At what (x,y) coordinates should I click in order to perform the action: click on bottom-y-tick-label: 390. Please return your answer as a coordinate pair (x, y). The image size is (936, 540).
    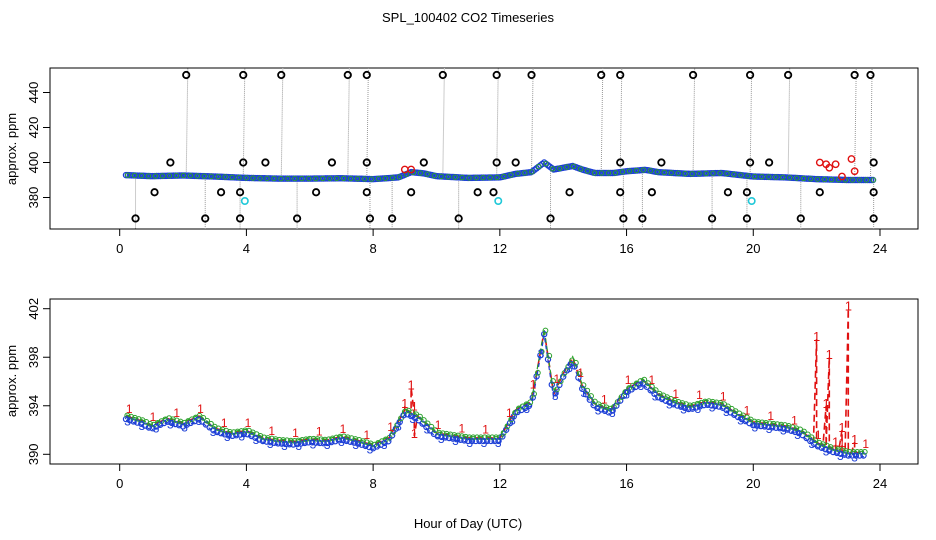
    Looking at the image, I should click on (33, 454).